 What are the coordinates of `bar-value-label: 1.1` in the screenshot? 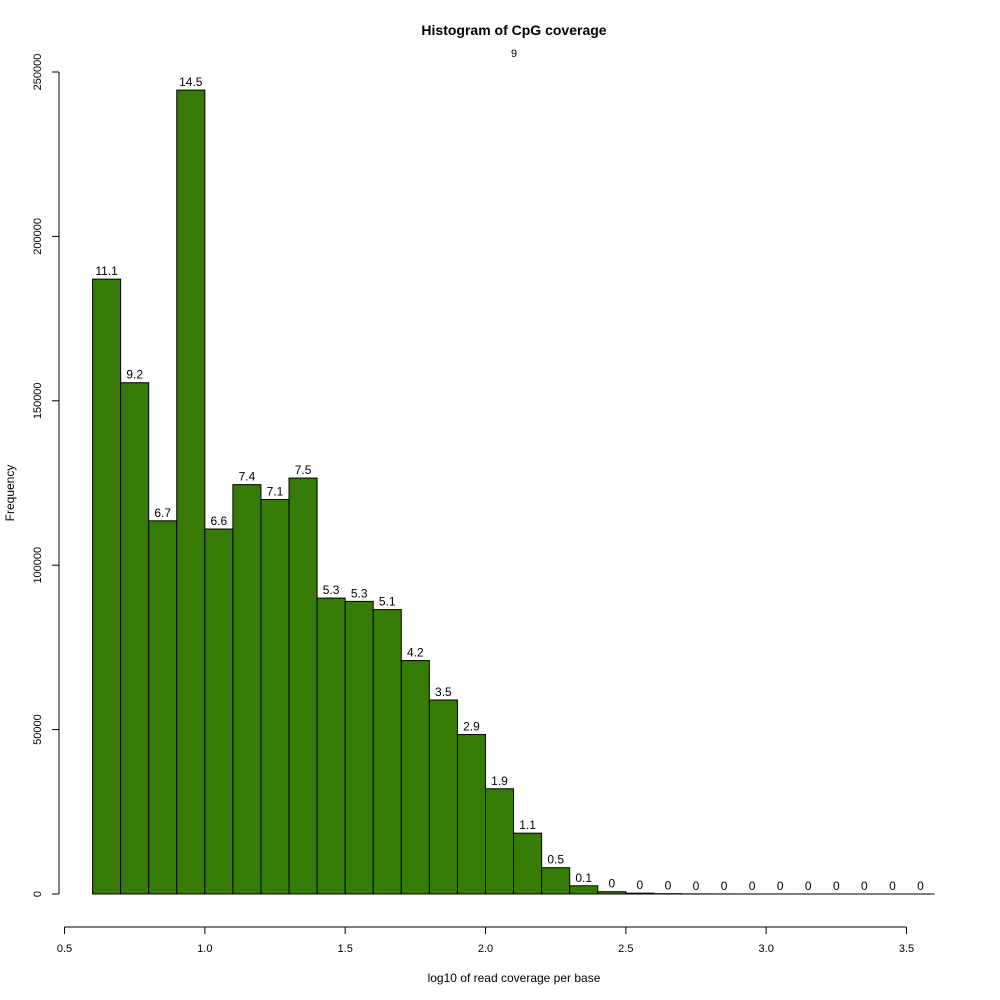 It's located at (527, 825).